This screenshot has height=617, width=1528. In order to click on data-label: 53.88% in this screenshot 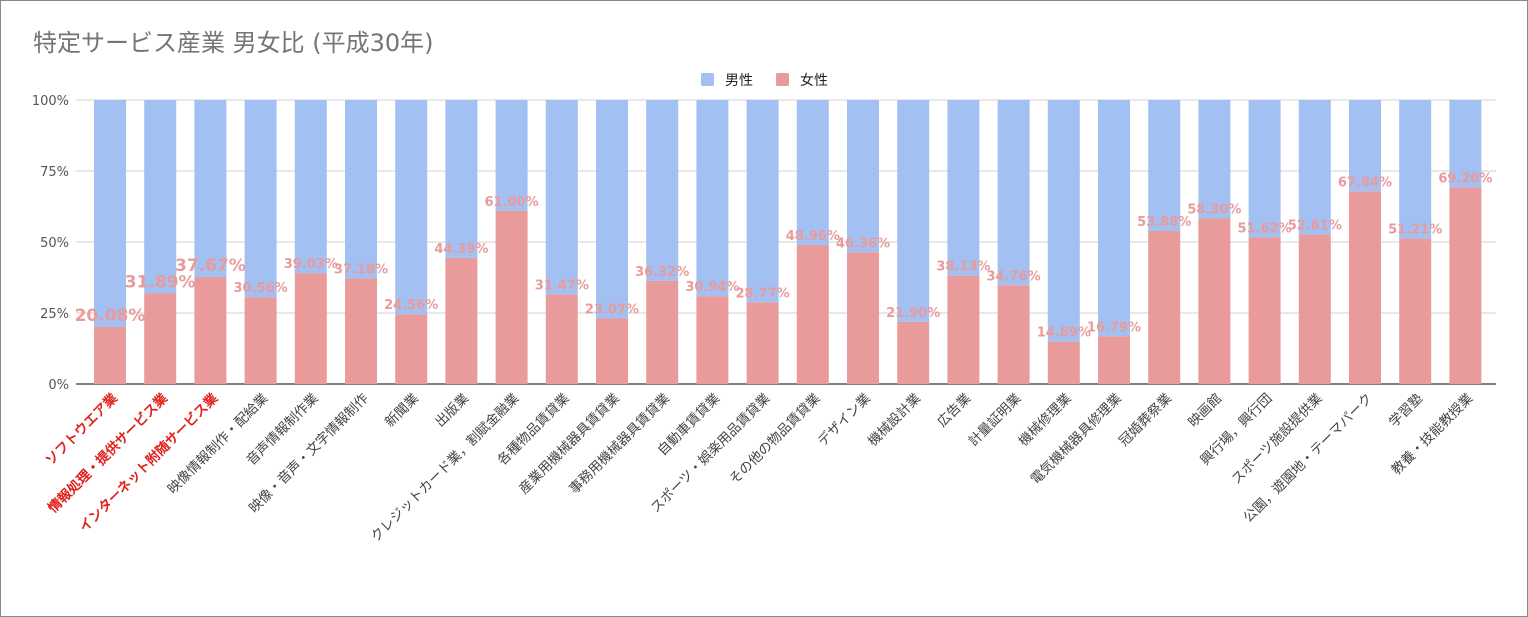, I will do `click(1164, 222)`.